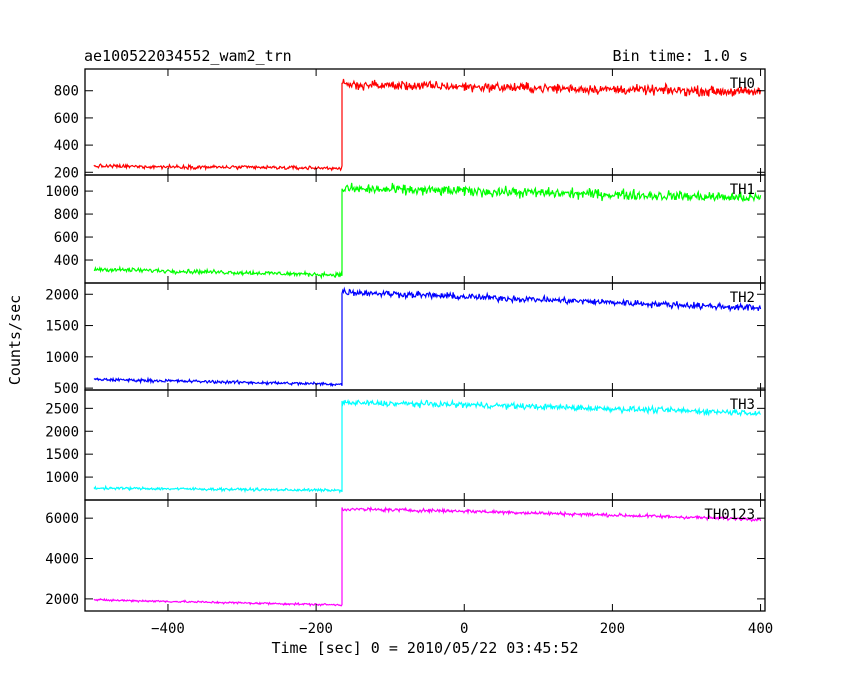  I want to click on panel-th0: TH0 200 400 600 800, so click(410, 124).